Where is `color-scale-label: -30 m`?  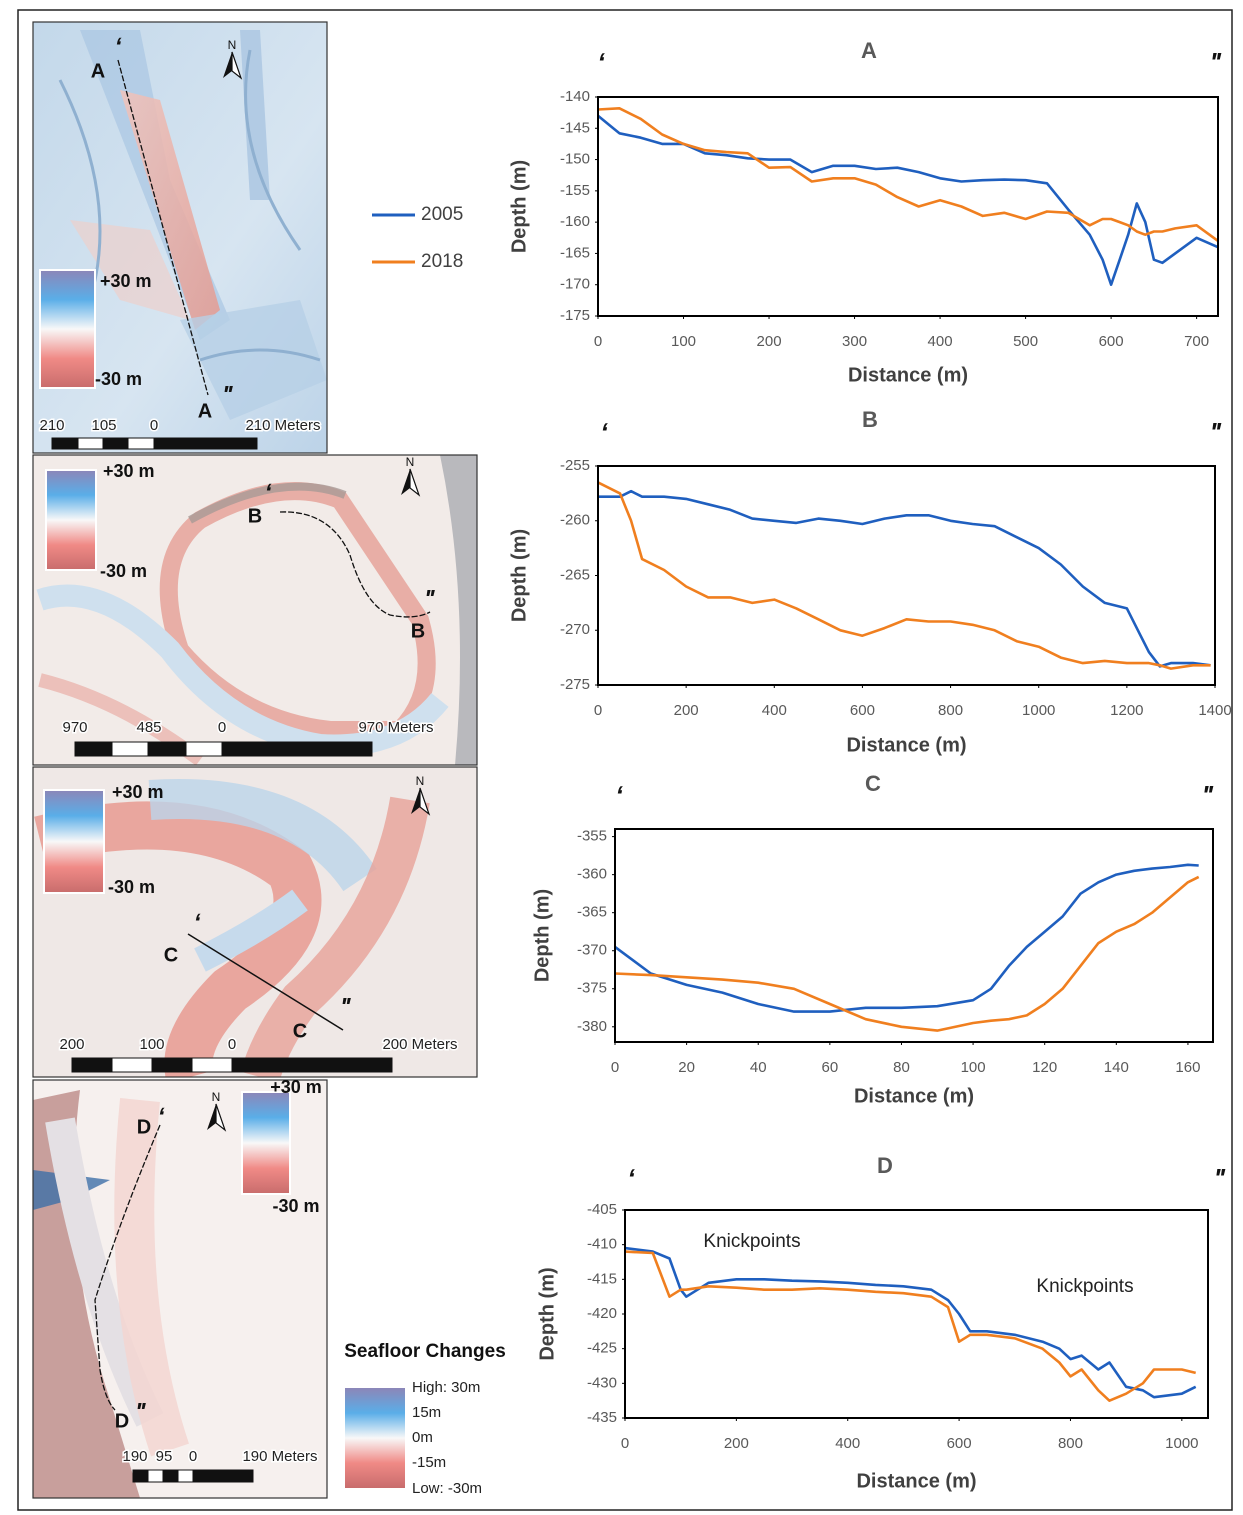
color-scale-label: -30 m is located at coordinates (118, 379).